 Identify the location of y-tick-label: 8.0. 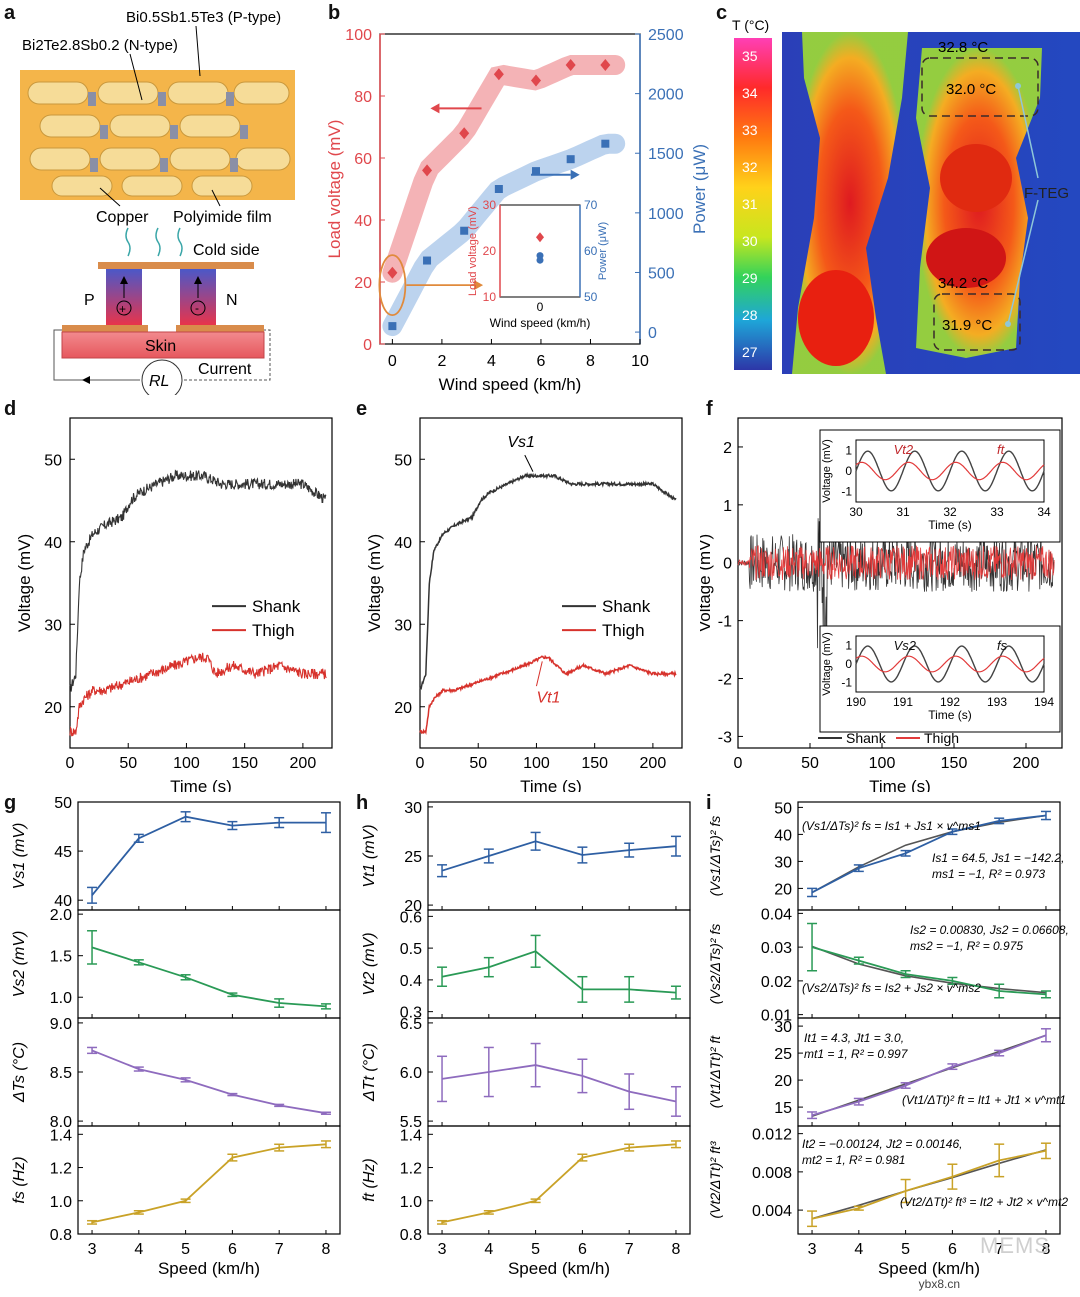
(61, 1122).